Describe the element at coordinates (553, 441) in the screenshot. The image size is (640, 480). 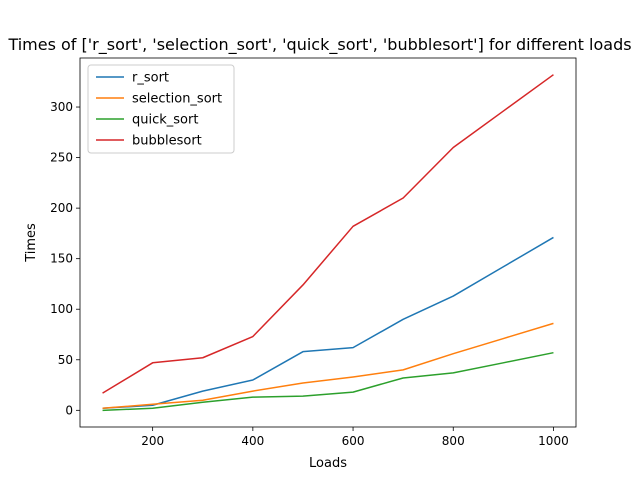
I see `x-tick-label: 1000` at that location.